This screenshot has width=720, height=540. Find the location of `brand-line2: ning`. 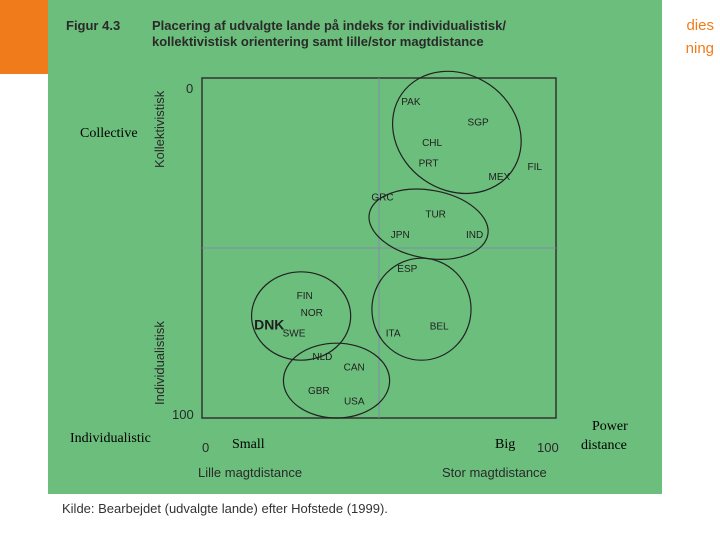

brand-line2: ning is located at coordinates (699, 48).